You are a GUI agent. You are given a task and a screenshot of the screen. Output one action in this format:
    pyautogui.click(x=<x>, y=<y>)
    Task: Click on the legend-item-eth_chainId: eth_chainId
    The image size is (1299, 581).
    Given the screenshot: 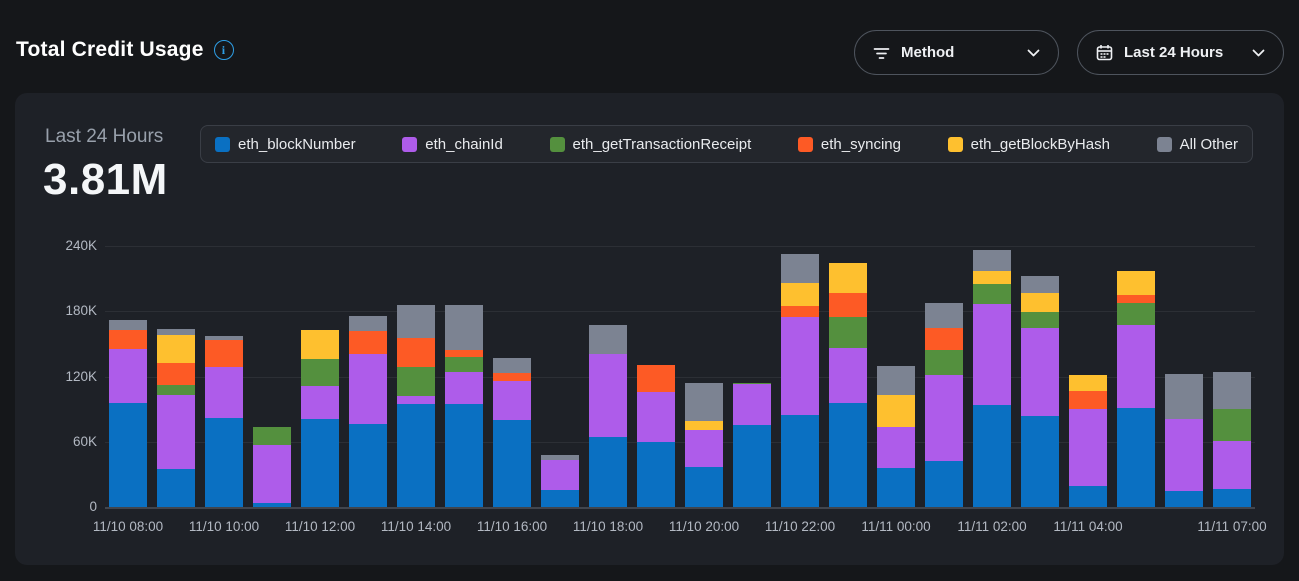 What is the action you would take?
    pyautogui.click(x=452, y=144)
    